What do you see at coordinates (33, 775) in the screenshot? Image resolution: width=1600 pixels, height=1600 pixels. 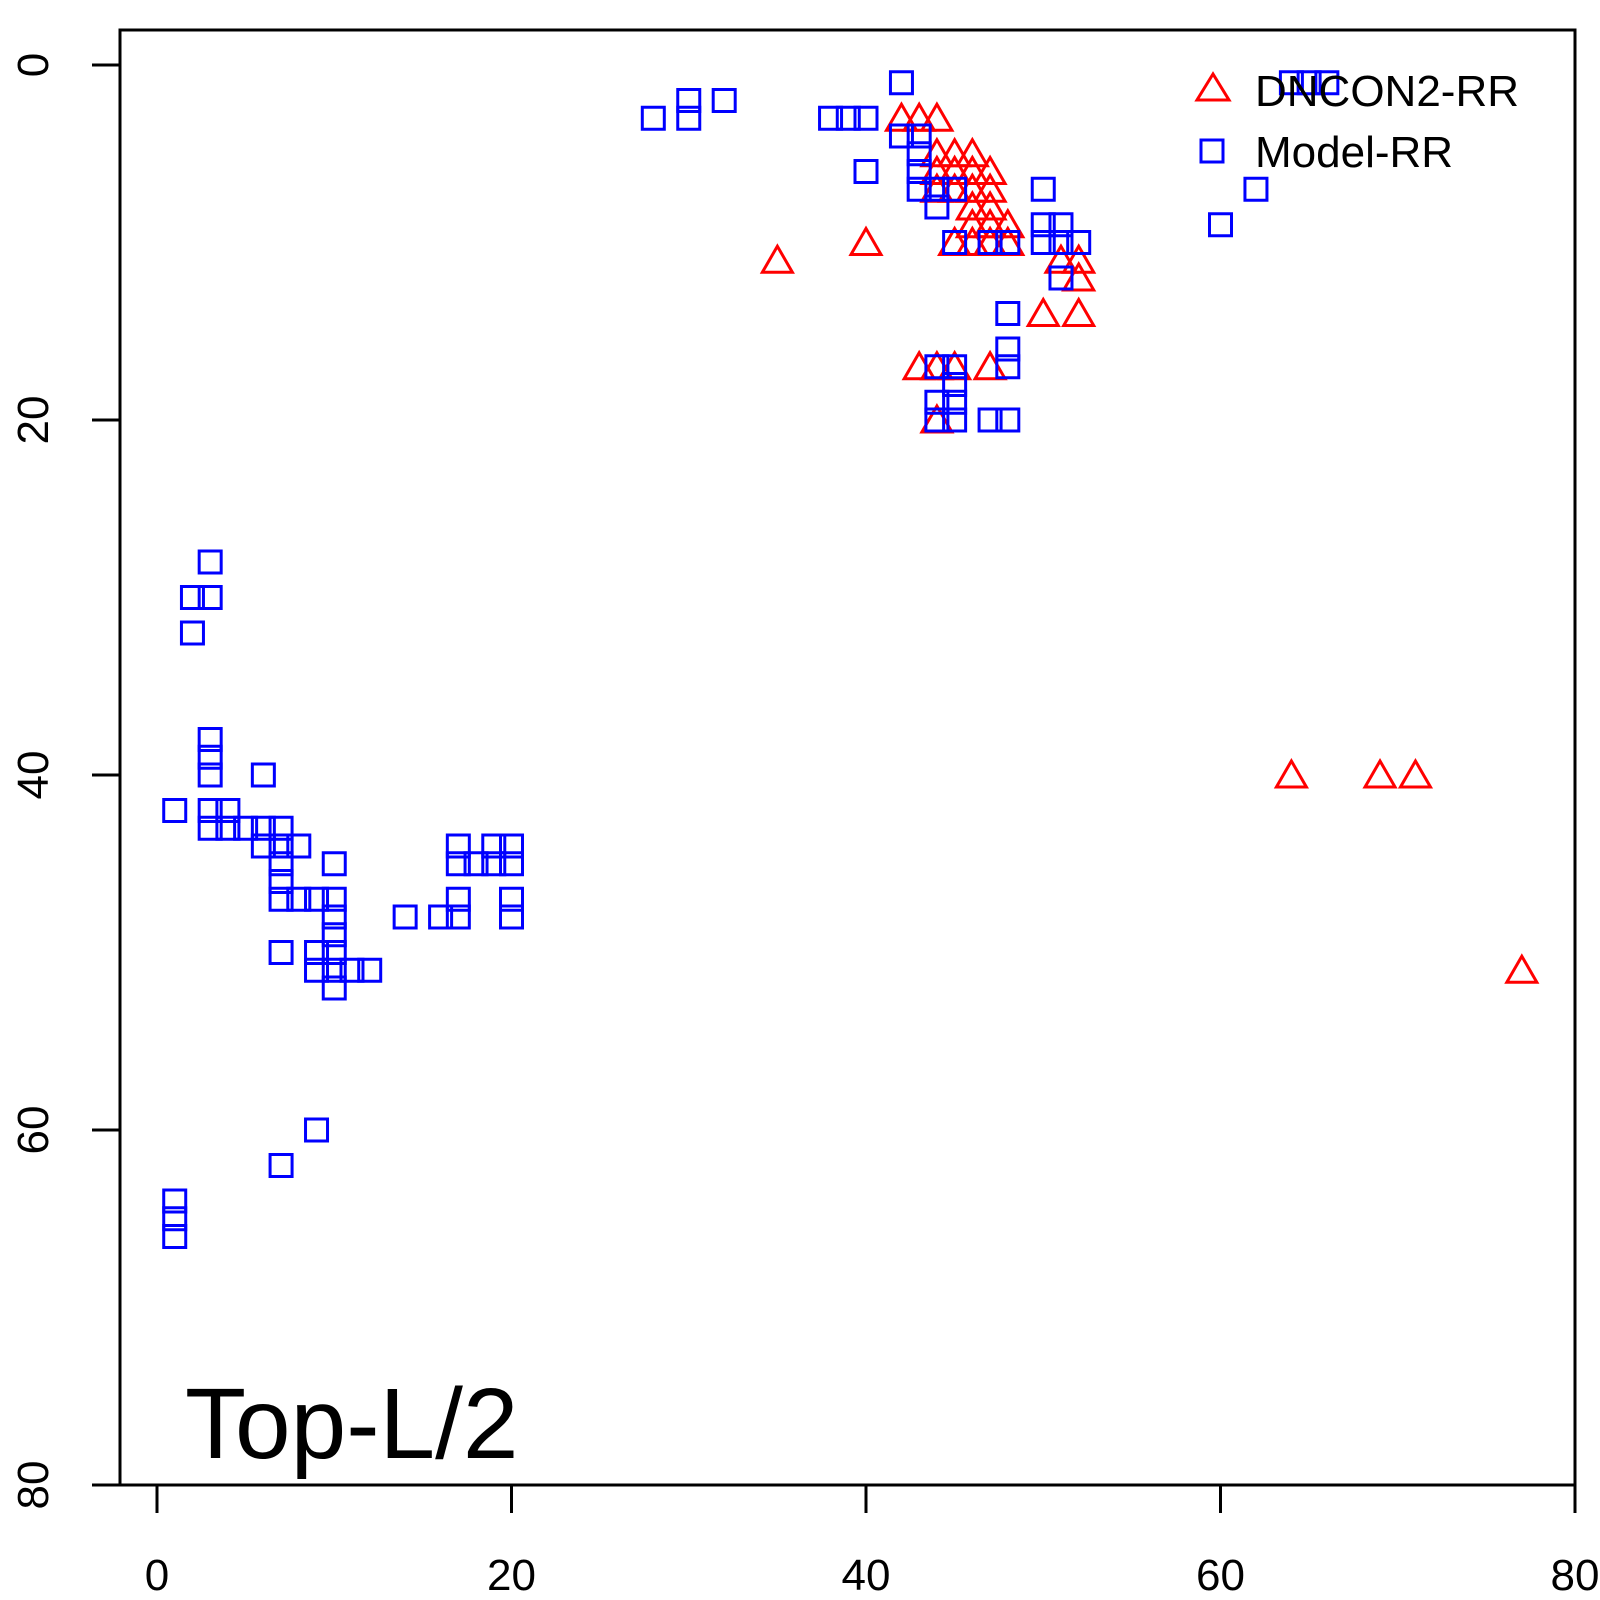 I see `y-tick-label: 40` at bounding box center [33, 775].